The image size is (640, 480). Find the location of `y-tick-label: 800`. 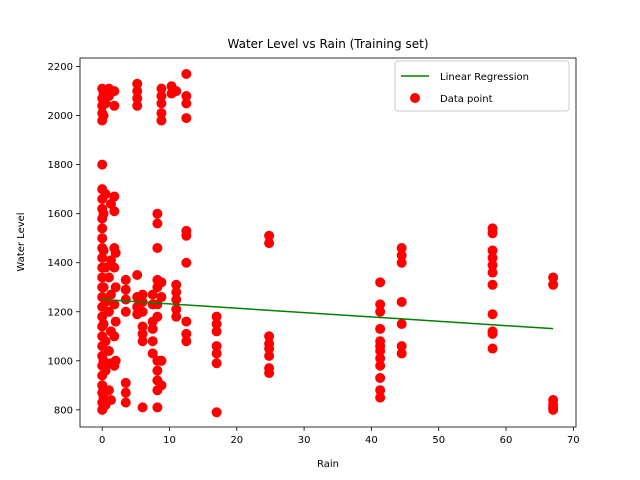

y-tick-label: 800 is located at coordinates (63, 410).